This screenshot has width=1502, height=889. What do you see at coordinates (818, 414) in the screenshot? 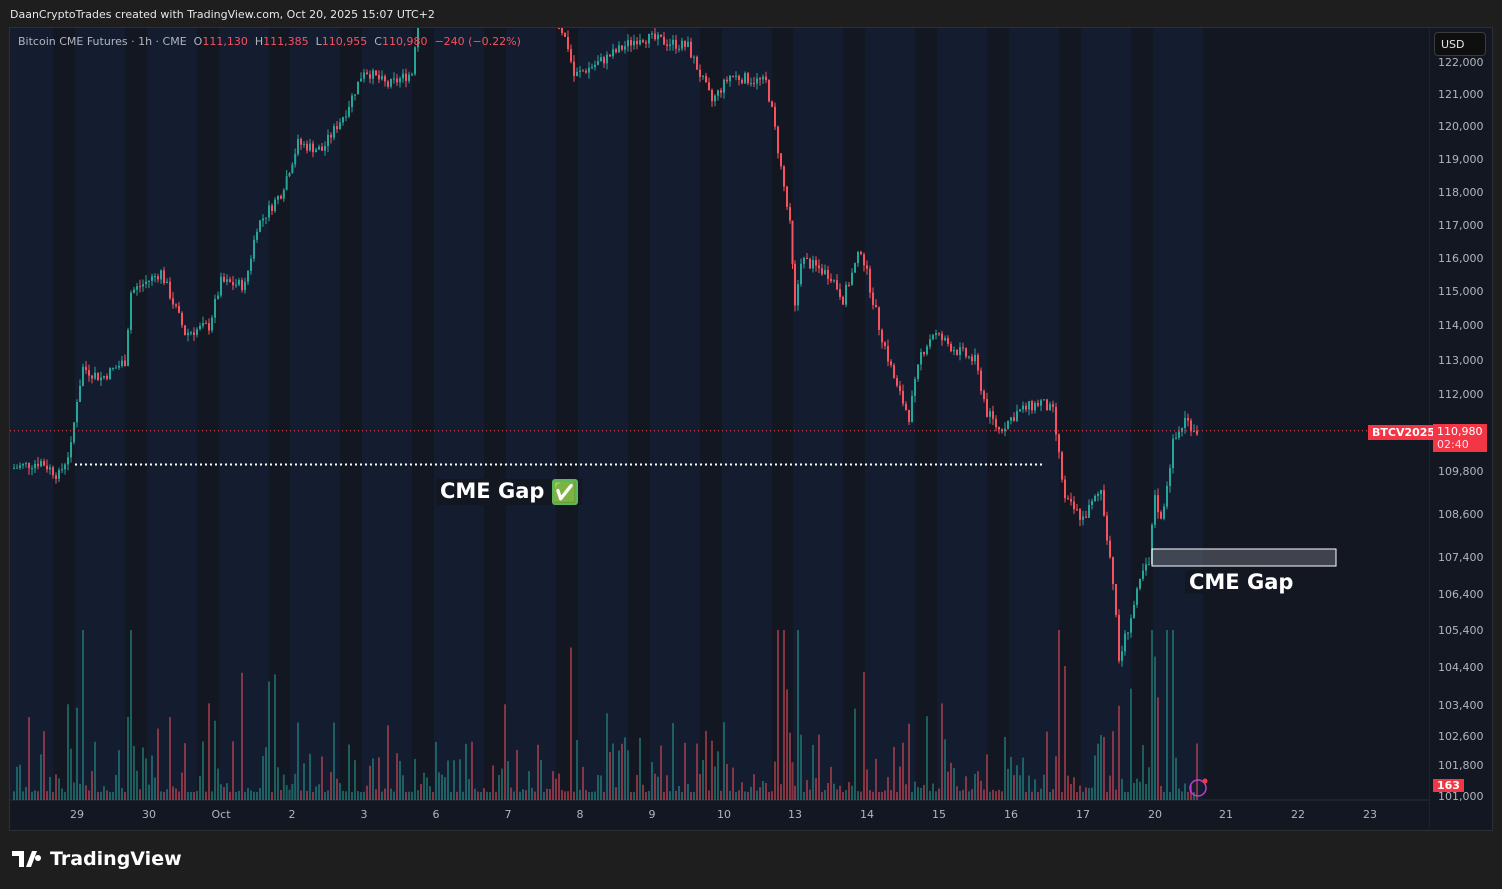
I see `session-band` at bounding box center [818, 414].